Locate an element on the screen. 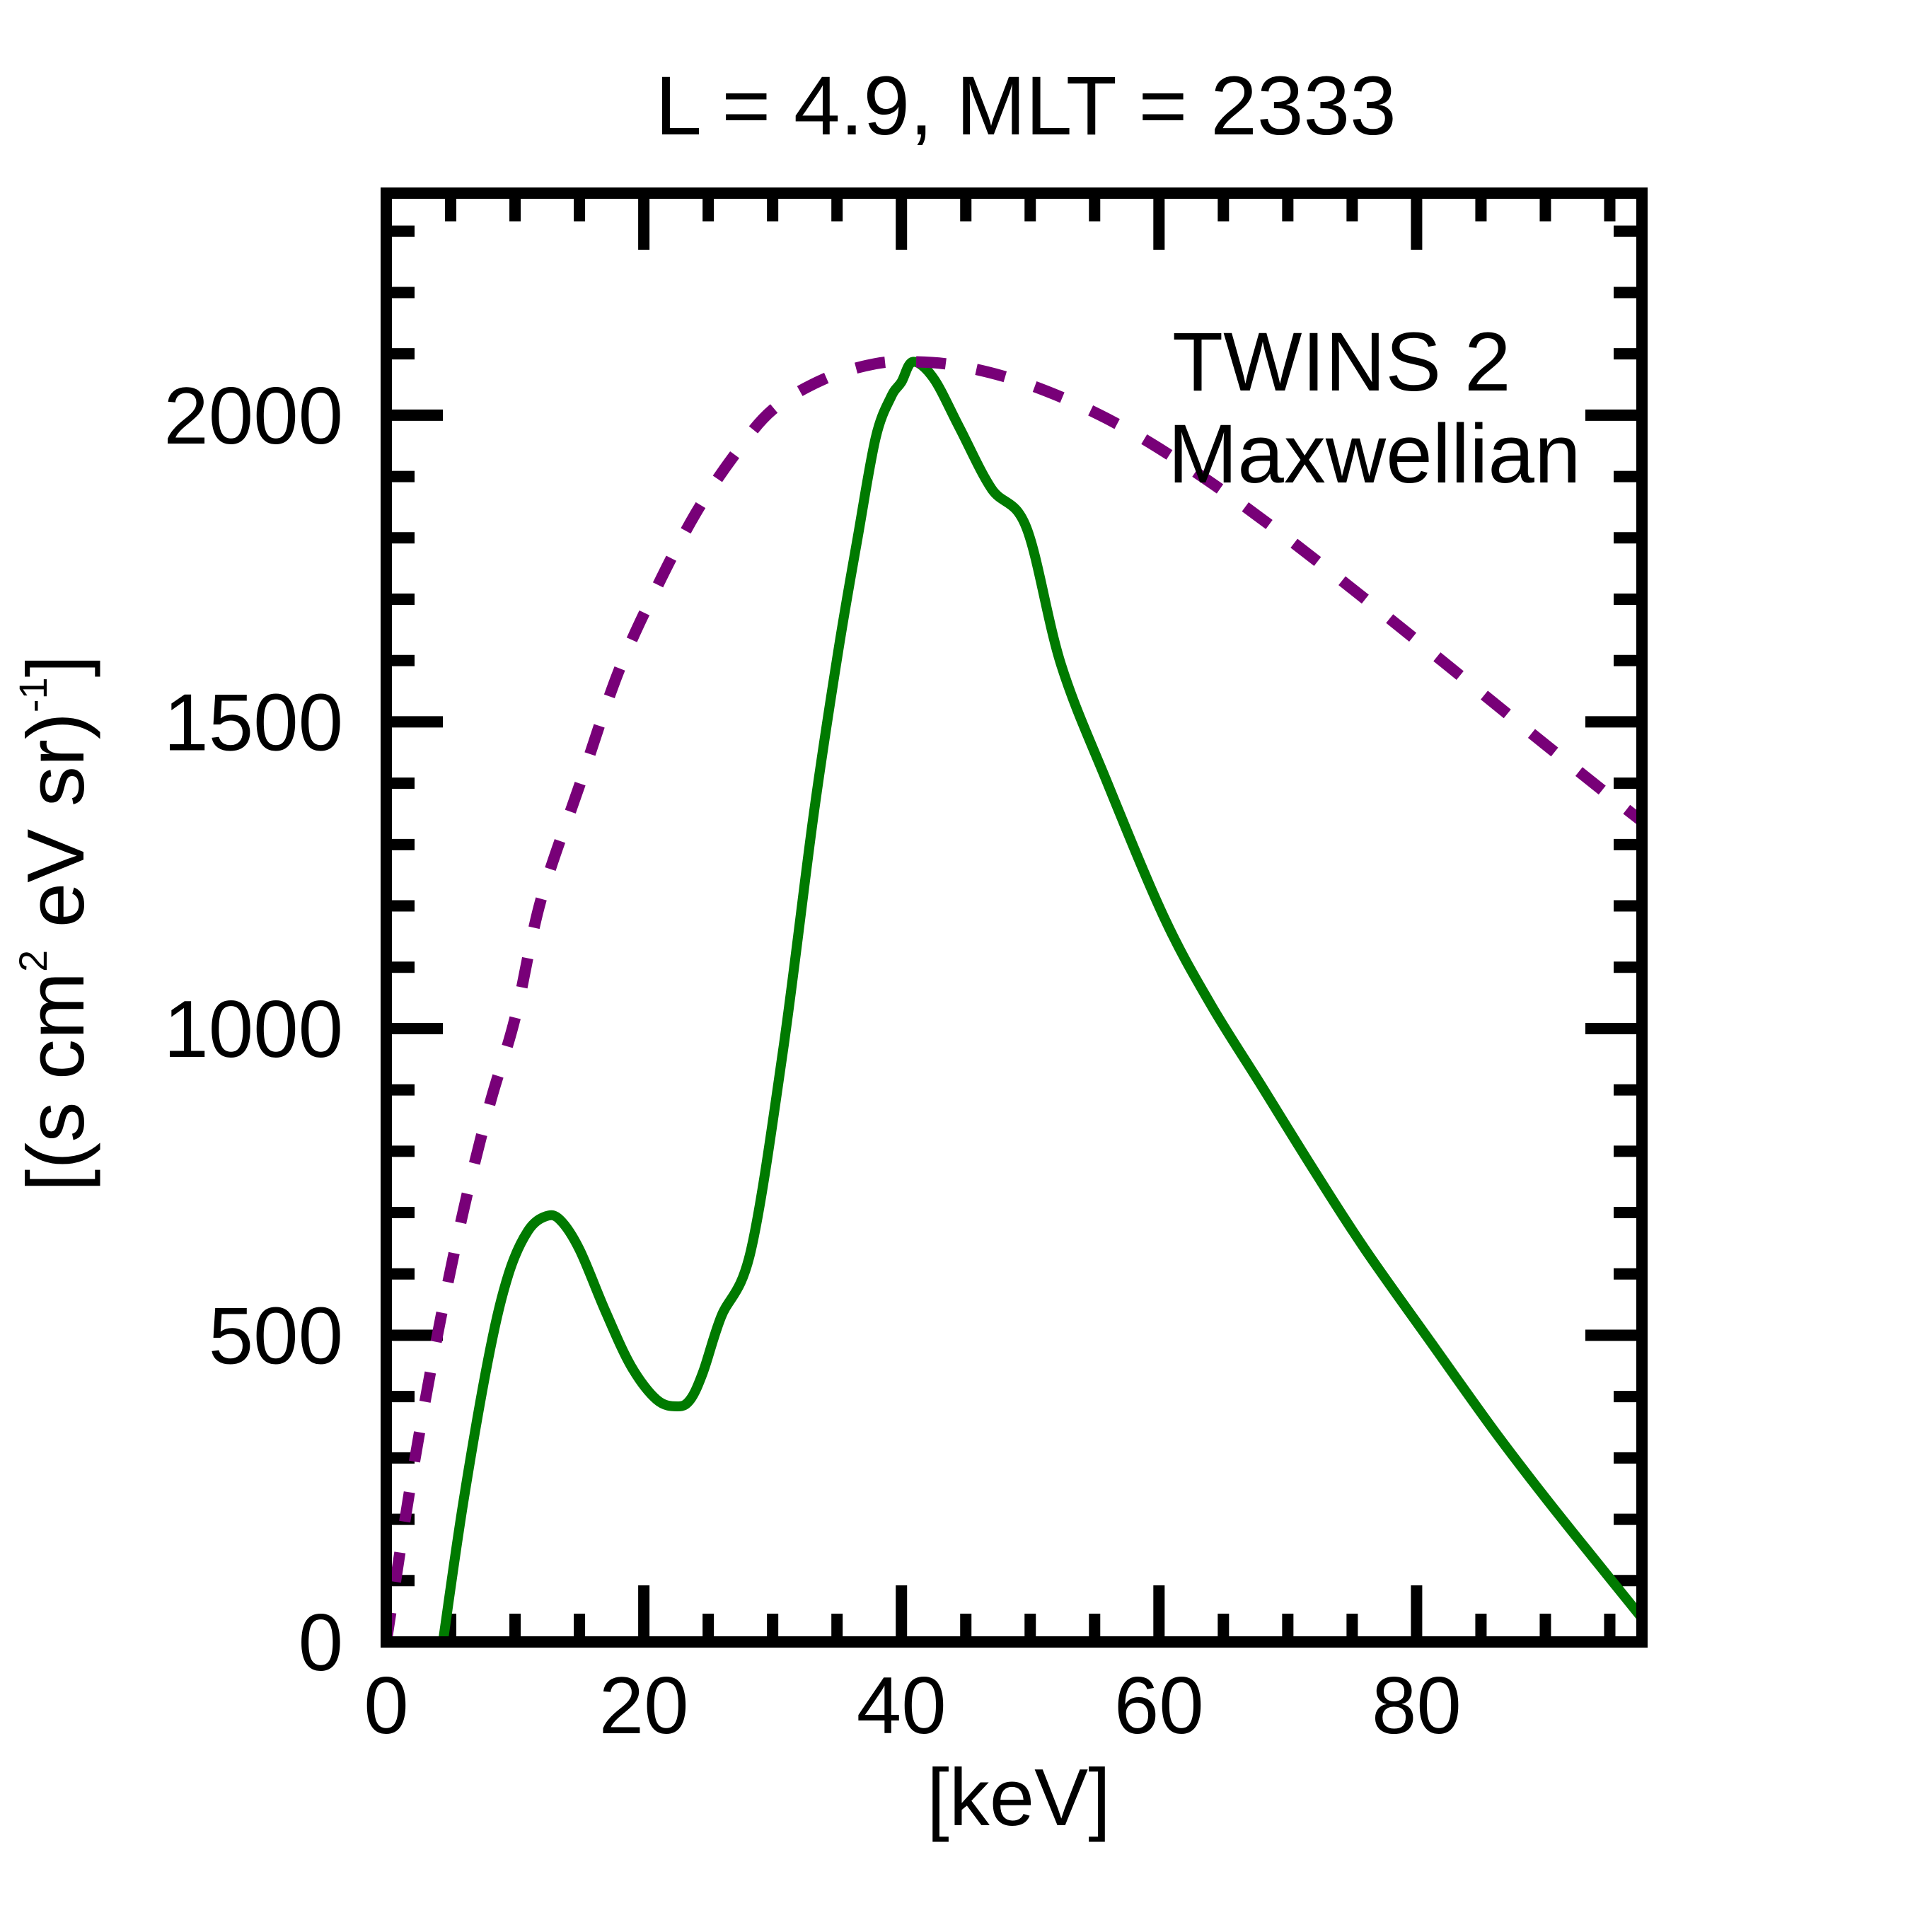 The height and width of the screenshot is (1932, 1932). legend-entry-maxwellian: Maxwellian is located at coordinates (1374, 454).